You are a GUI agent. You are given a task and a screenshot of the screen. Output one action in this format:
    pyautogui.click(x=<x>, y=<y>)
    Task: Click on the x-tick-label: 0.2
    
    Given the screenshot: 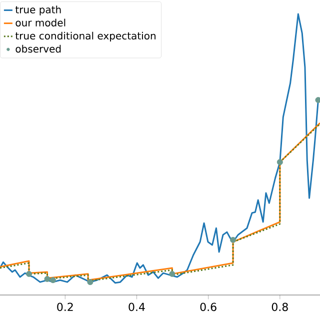 What is the action you would take?
    pyautogui.click(x=65, y=307)
    